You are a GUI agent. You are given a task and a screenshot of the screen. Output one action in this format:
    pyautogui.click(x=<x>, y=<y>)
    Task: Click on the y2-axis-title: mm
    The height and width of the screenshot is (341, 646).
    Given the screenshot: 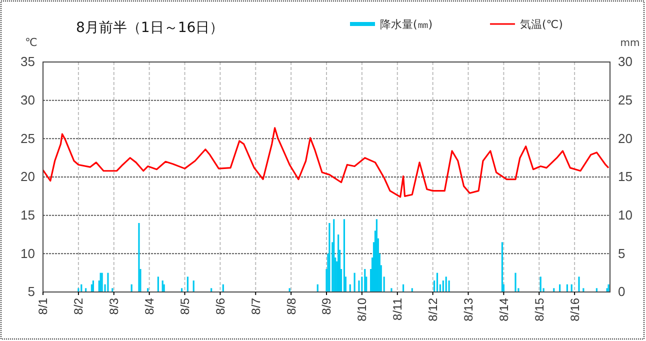 What is the action you would take?
    pyautogui.click(x=630, y=43)
    